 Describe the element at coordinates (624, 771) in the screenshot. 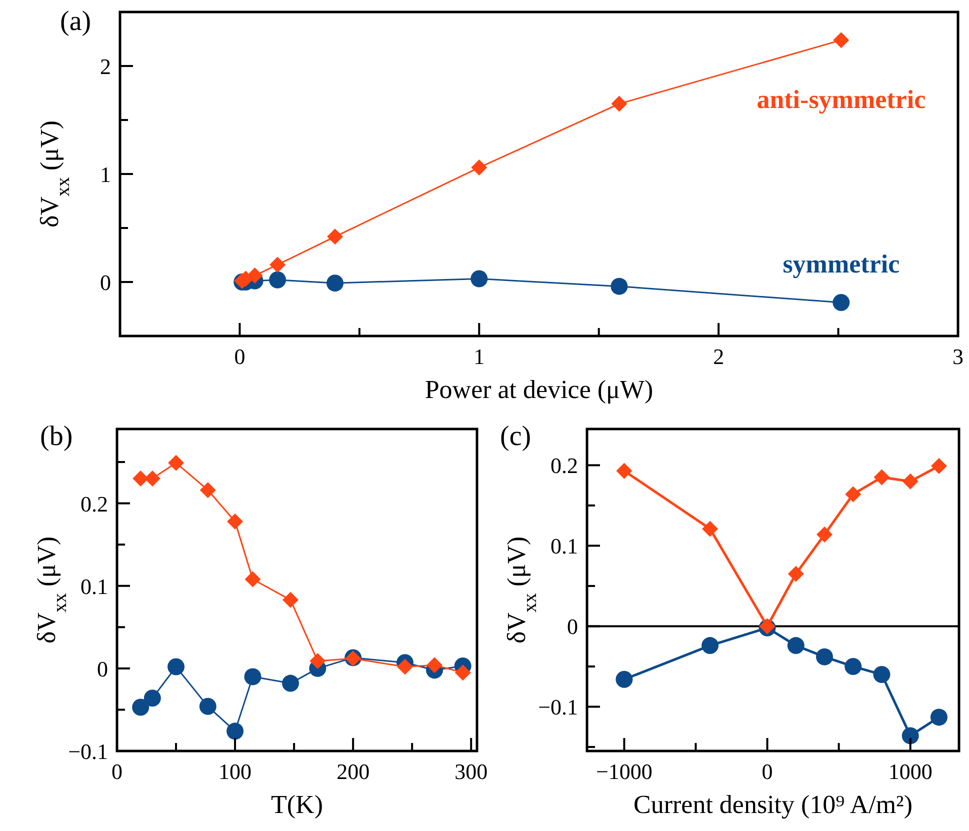

I see `x-tick-label: −1000` at that location.